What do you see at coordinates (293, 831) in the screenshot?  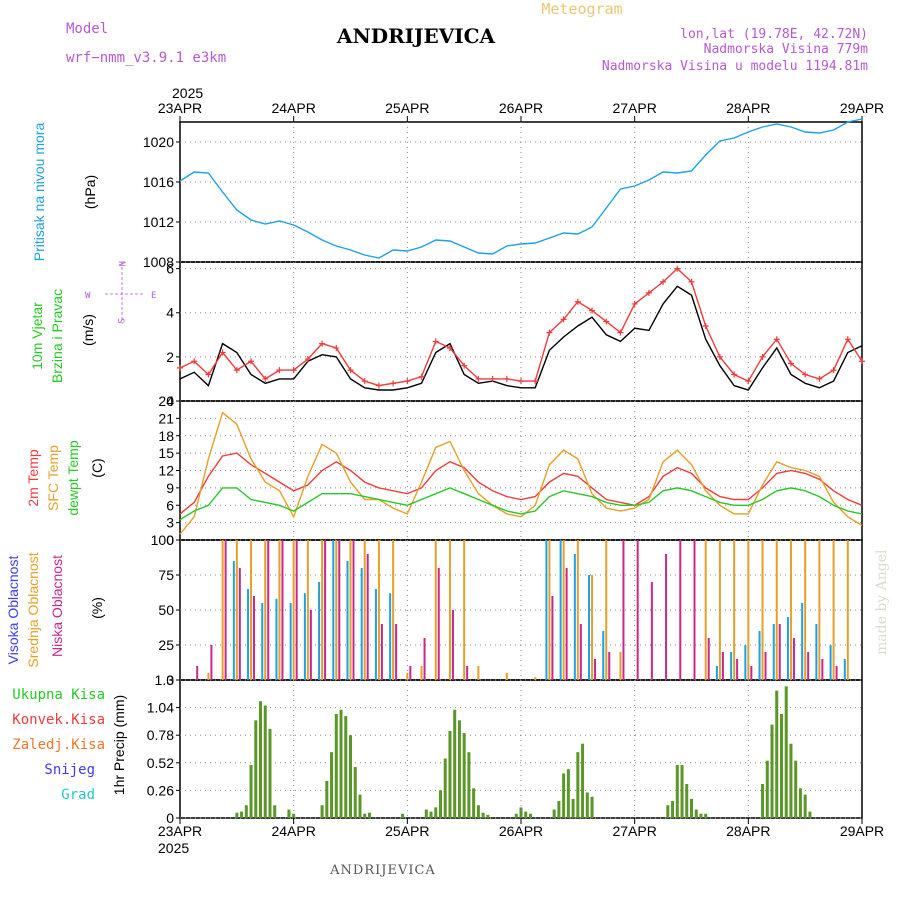 I see `x-tick-label-bottom: 24APR` at bounding box center [293, 831].